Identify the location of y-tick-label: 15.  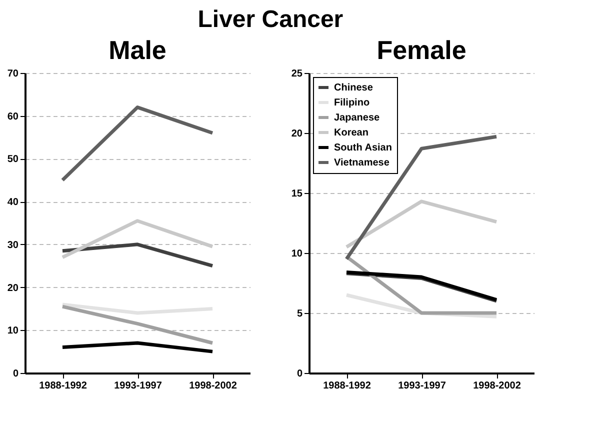
(297, 194).